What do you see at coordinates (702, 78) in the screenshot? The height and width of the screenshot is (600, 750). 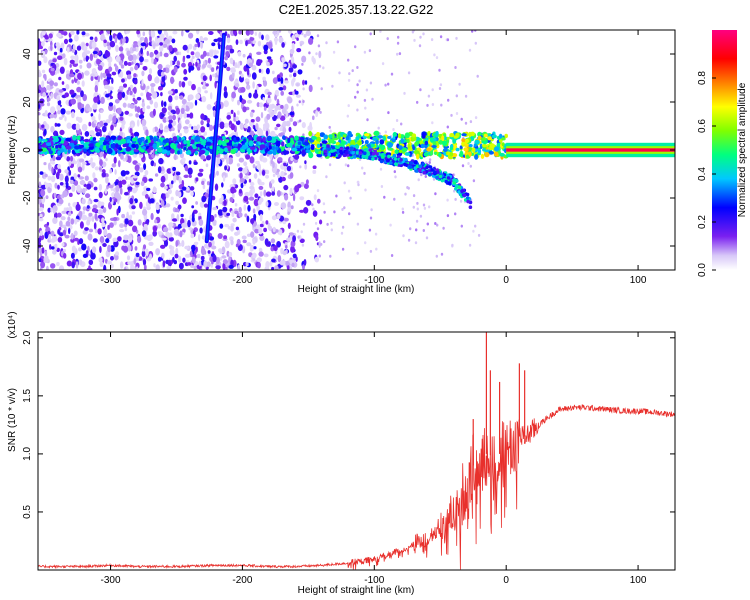 I see `colorbar-tick-label: 0.8` at bounding box center [702, 78].